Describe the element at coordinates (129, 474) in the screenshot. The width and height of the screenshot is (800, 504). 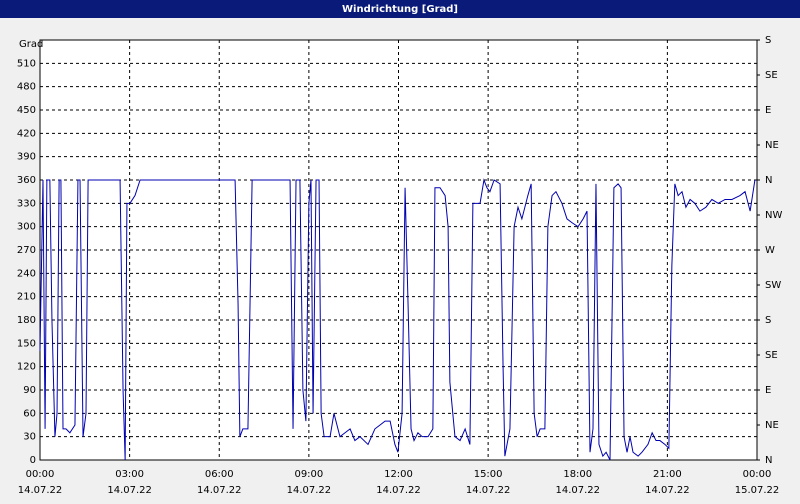
I see `x-tick-label: 03:00` at that location.